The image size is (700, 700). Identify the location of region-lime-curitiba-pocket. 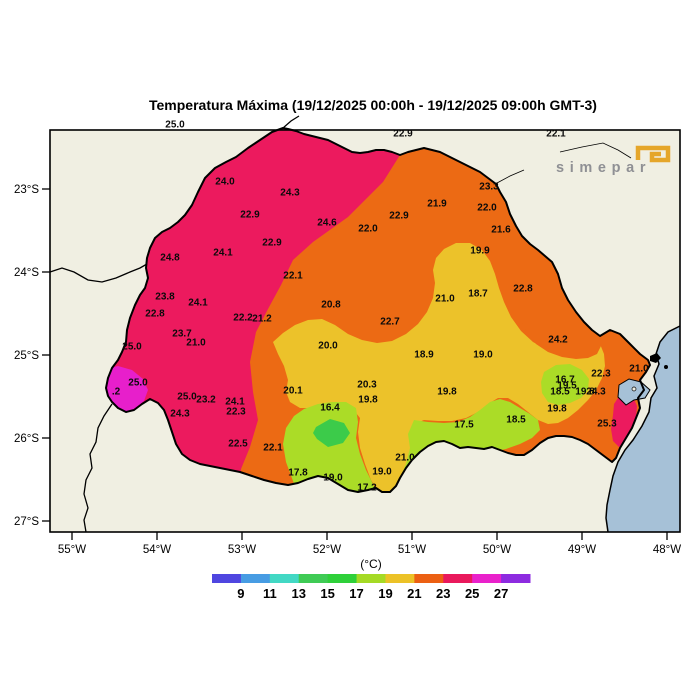
(565, 384).